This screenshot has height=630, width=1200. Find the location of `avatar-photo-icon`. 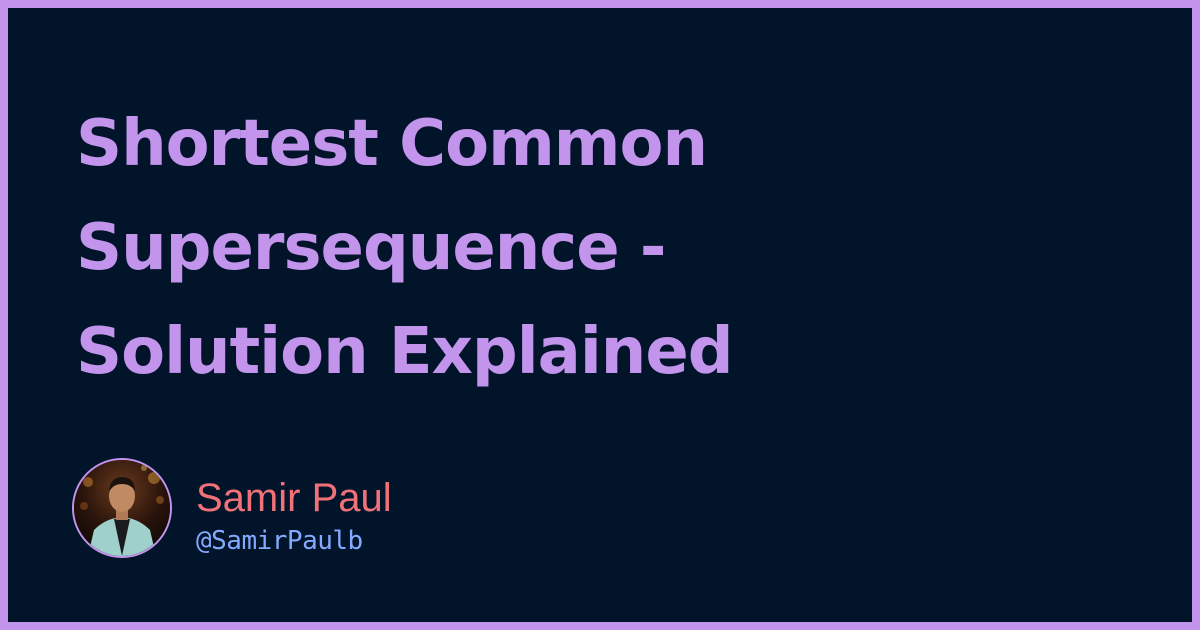

avatar-photo-icon is located at coordinates (122, 508).